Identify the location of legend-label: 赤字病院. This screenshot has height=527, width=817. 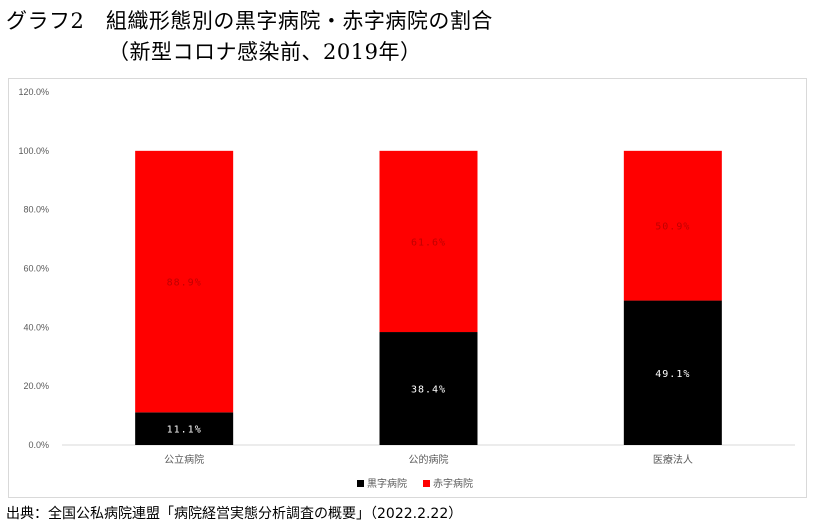
(453, 483).